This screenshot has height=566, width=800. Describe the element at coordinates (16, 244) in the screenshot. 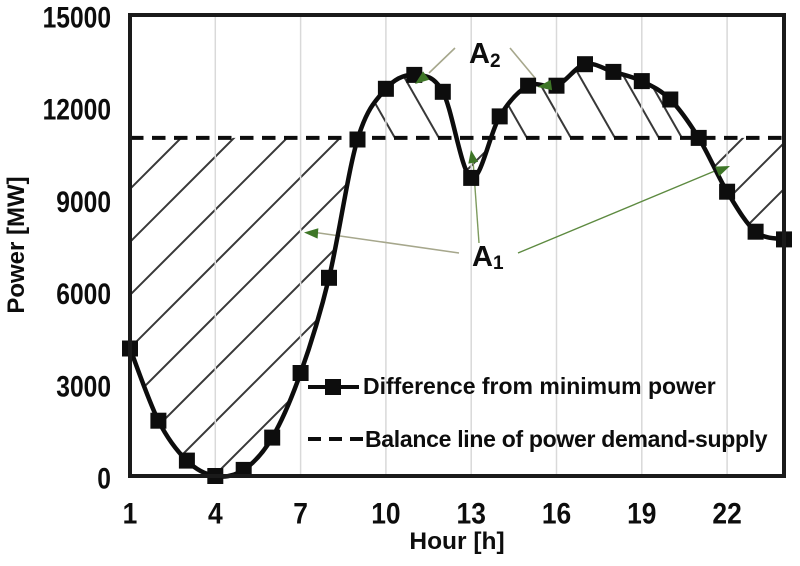

I see `svg-text: Power [MW]` at that location.